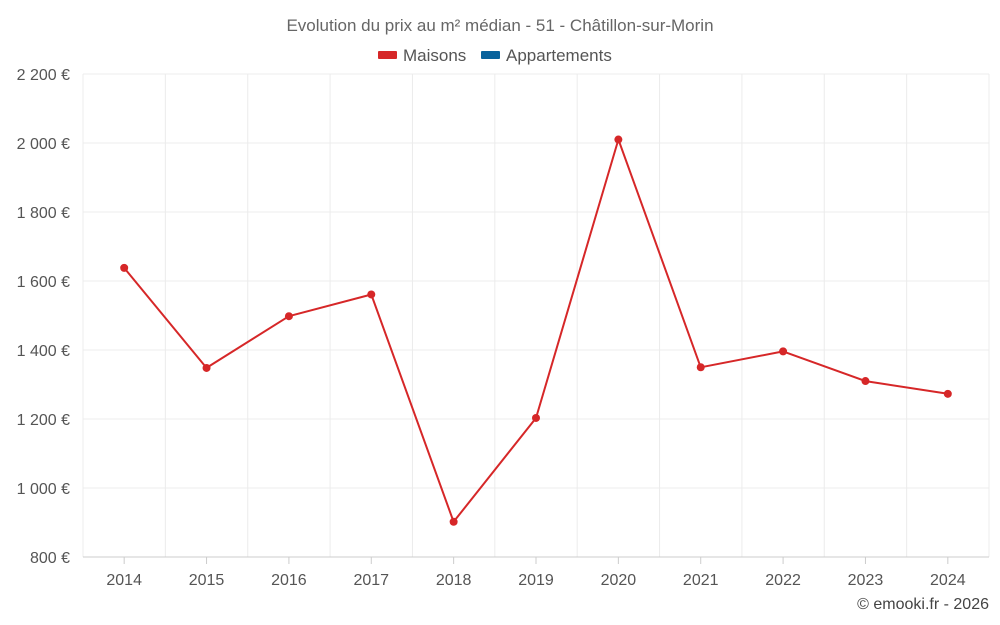  I want to click on legend: Maisons Appartements, so click(495, 55).